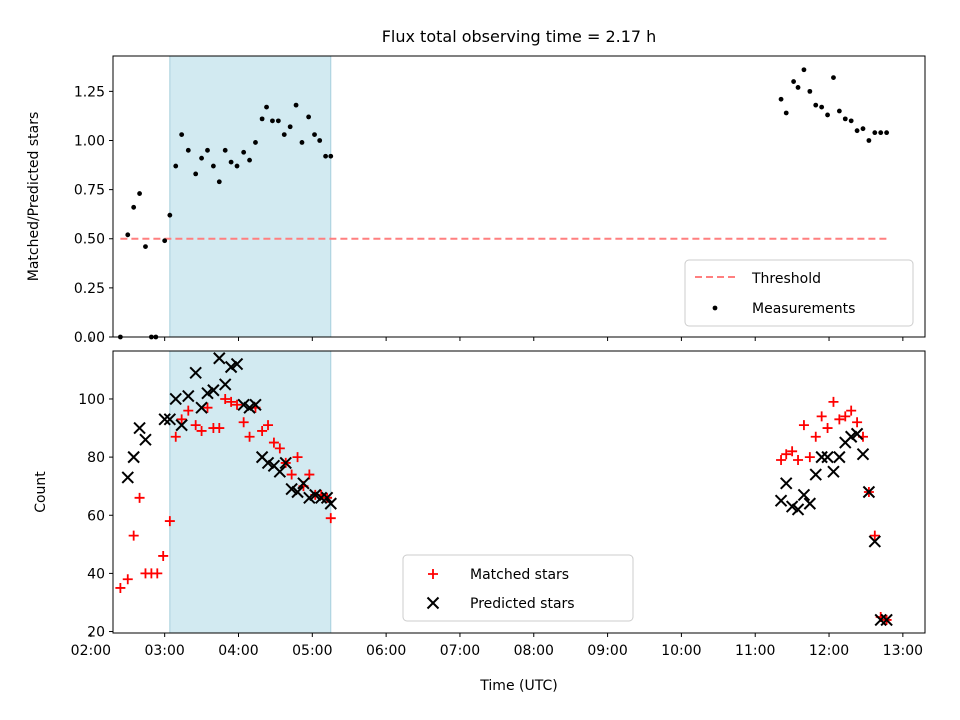 This screenshot has height=720, width=960. Describe the element at coordinates (89, 191) in the screenshot. I see `y-tick-label: 0.75` at that location.